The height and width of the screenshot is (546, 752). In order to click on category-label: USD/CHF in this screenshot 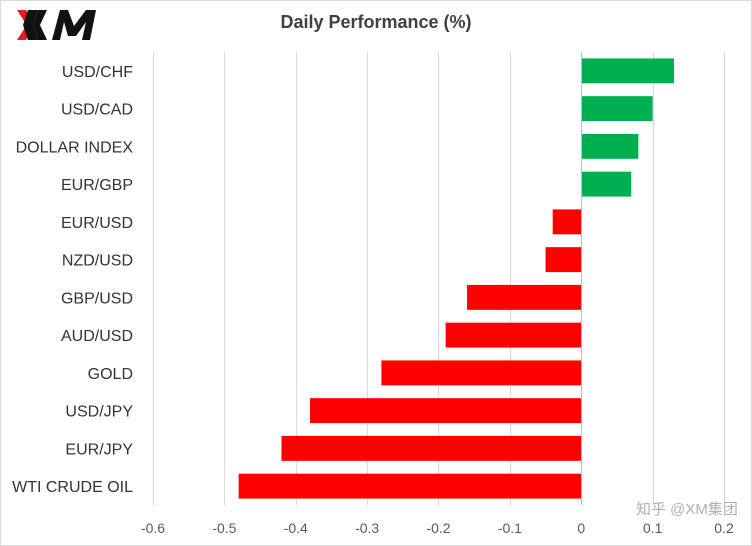, I will do `click(97, 72)`.